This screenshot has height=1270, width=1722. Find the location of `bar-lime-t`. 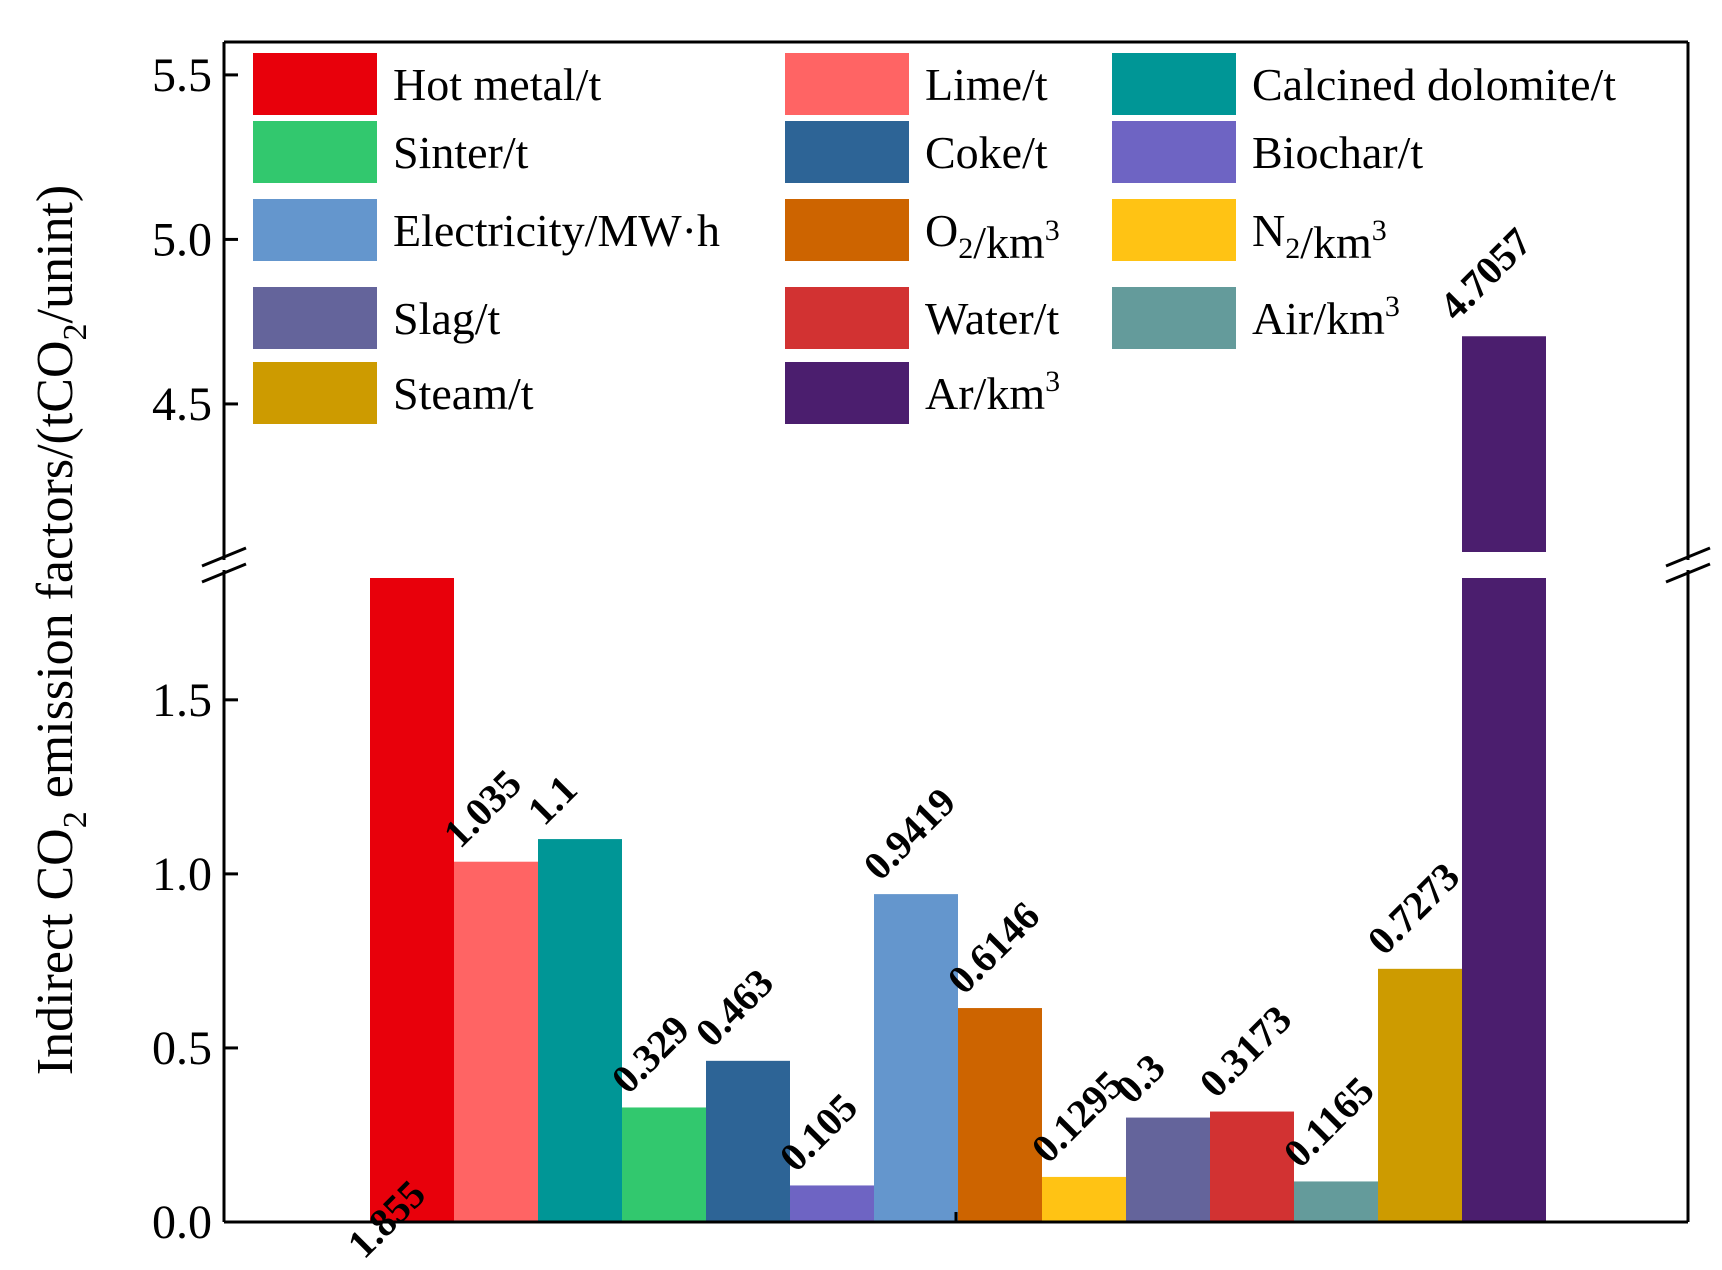

bar-lime-t is located at coordinates (496, 1041).